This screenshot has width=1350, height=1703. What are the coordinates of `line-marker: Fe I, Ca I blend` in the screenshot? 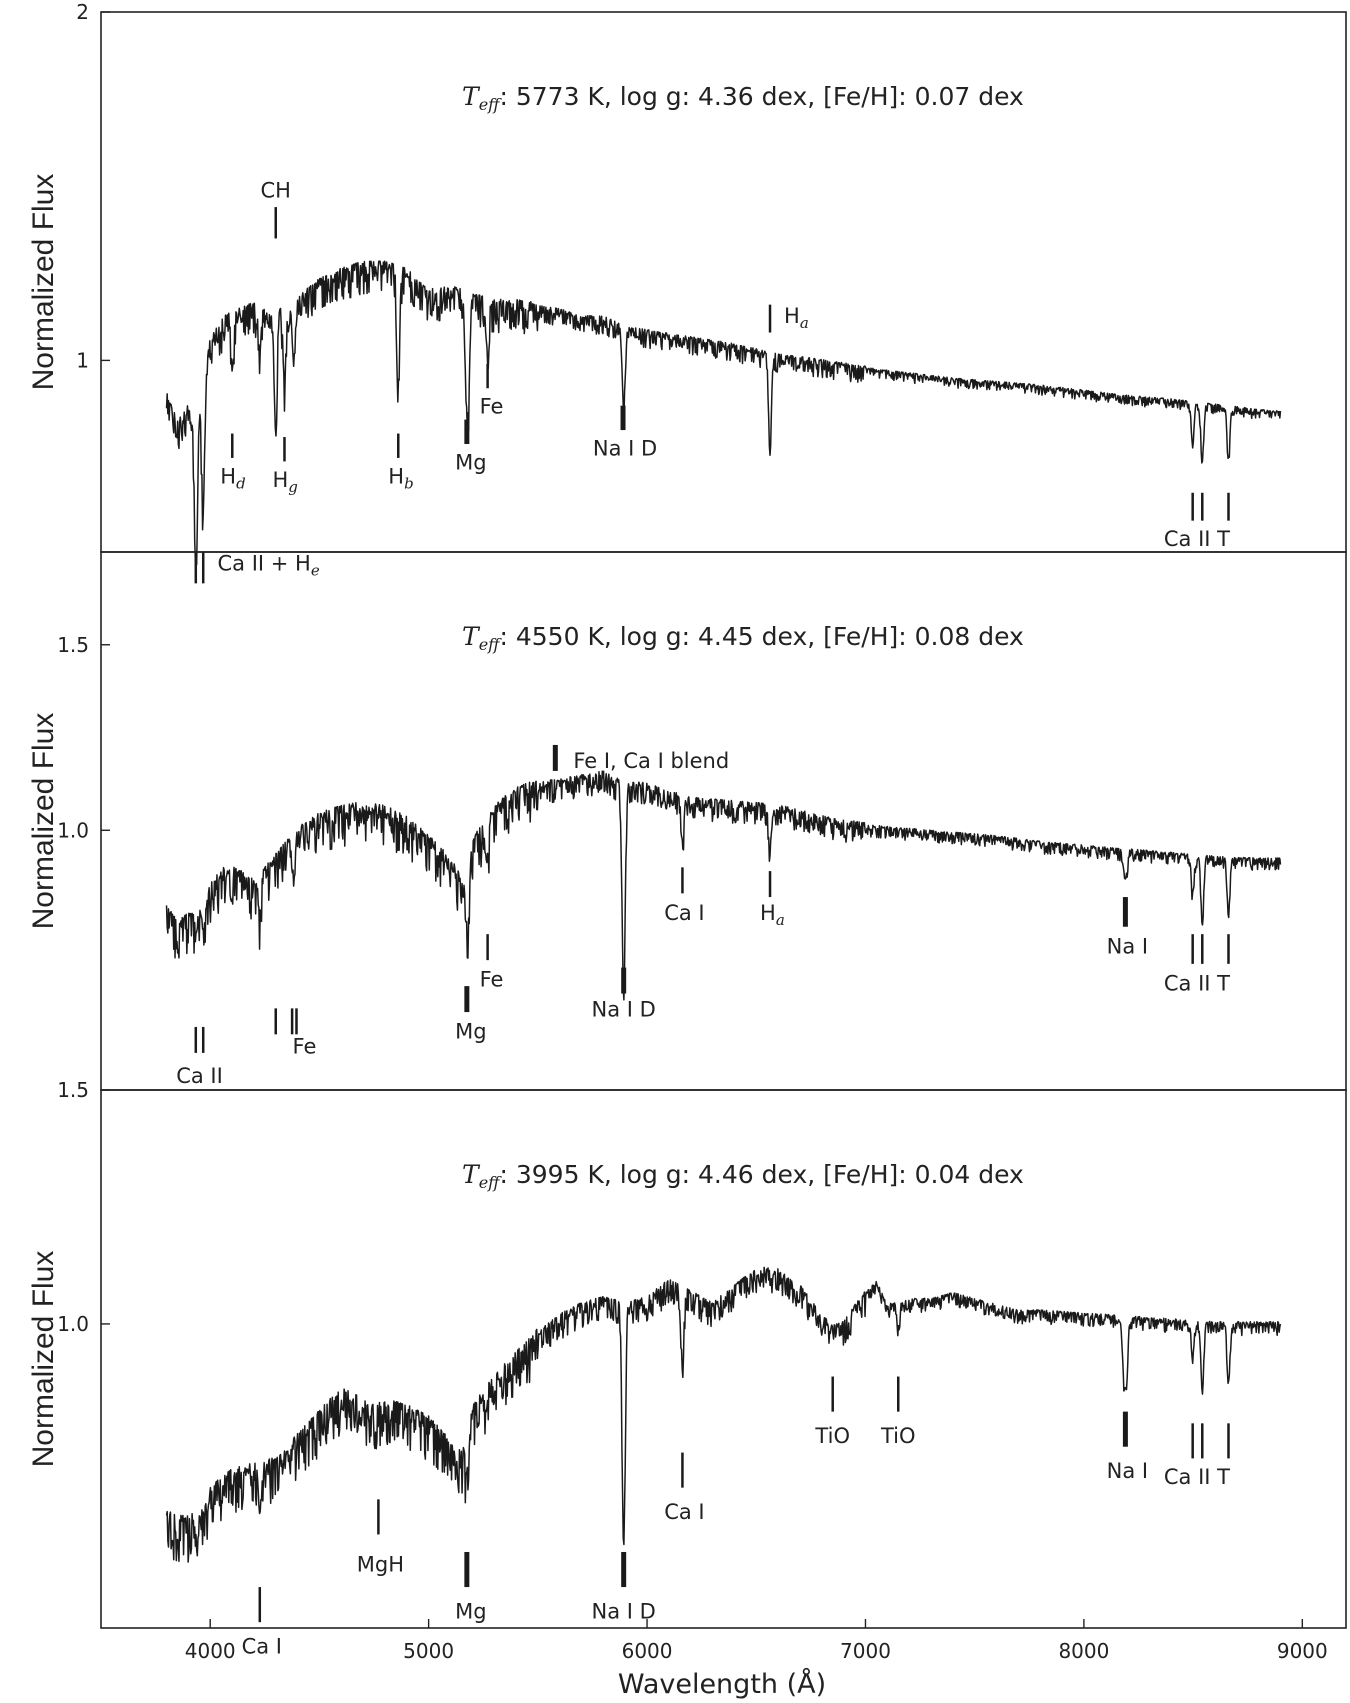 It's located at (640, 758).